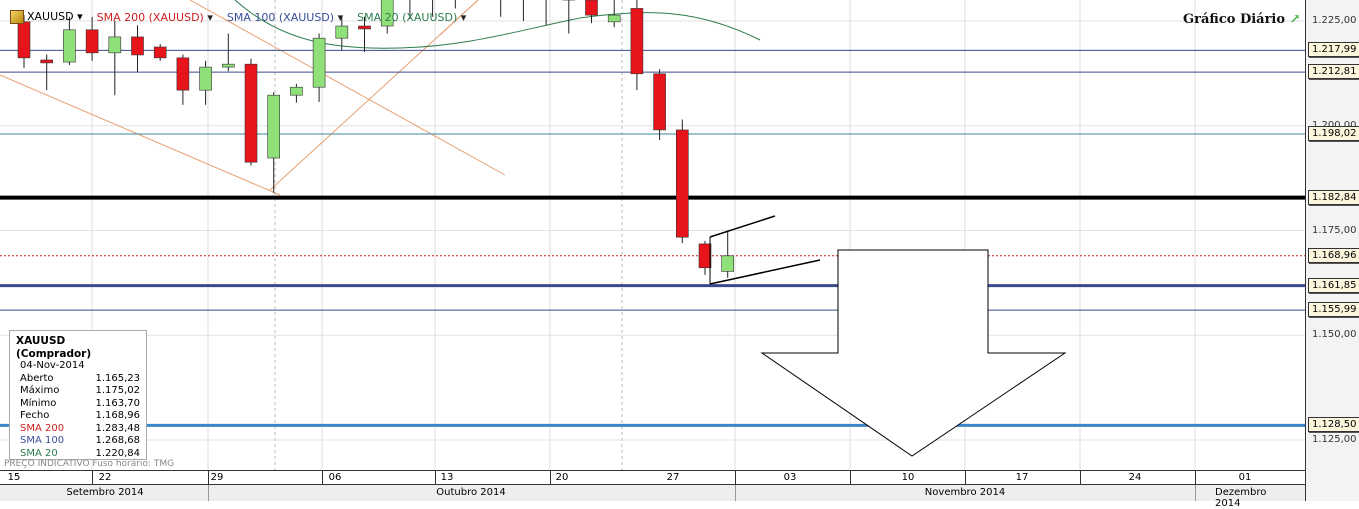 This screenshot has width=1359, height=509. Describe the element at coordinates (117, 379) in the screenshot. I see `info-value: 1.165,23` at that location.